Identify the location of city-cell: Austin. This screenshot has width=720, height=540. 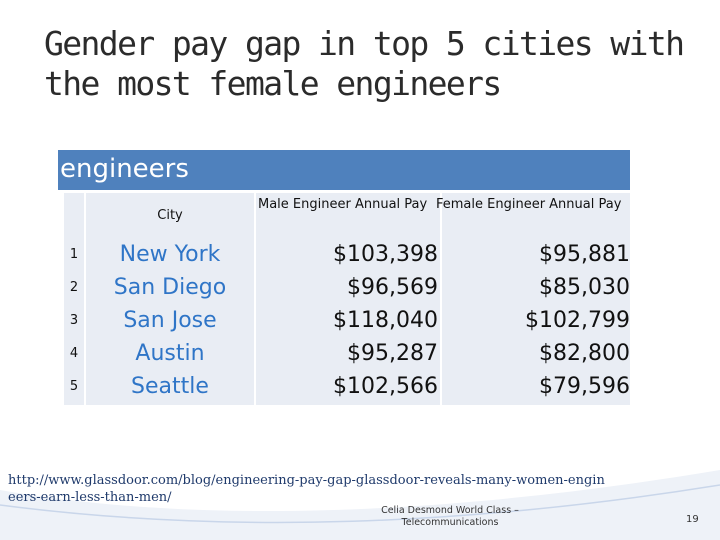
(170, 353).